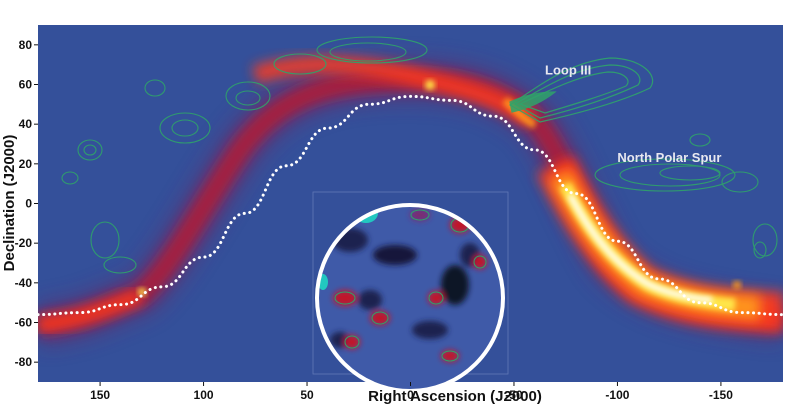 The image size is (789, 408). I want to click on x-tick-label: 0, so click(410, 395).